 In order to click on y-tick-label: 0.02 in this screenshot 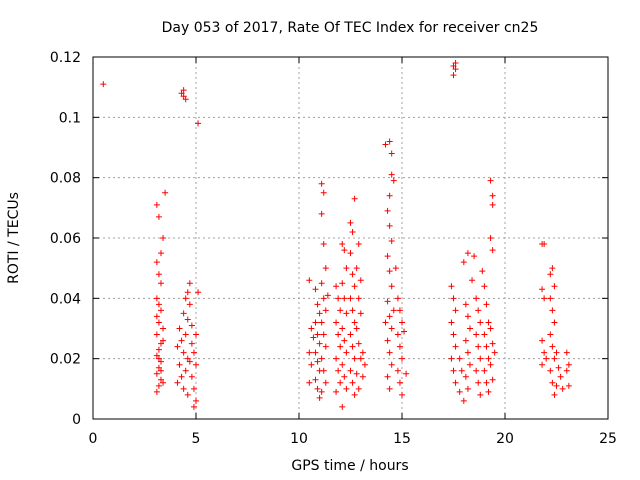, I will do `click(65, 360)`.